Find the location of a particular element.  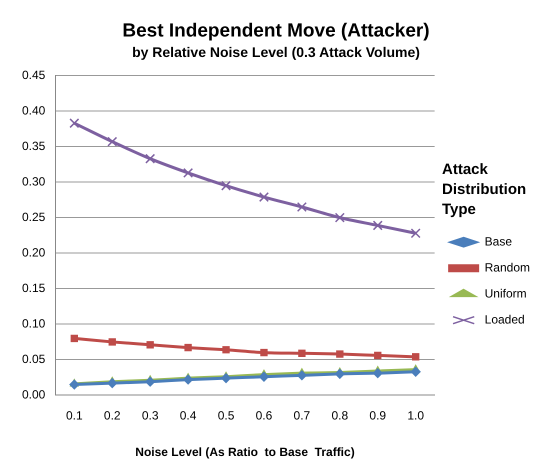

x-tick-label: 1.0 is located at coordinates (415, 415).